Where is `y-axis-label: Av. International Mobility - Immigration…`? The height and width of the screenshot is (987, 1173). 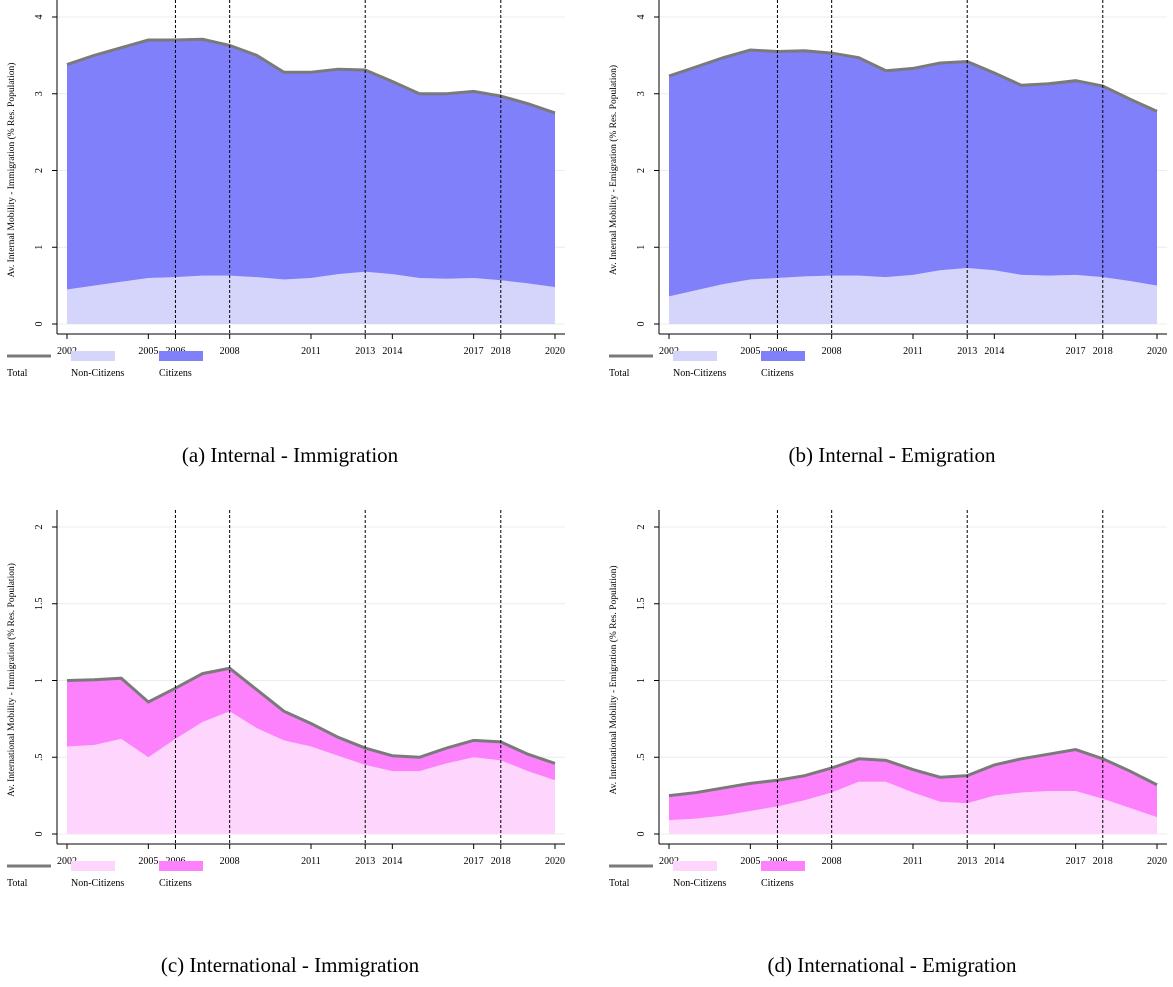
y-axis-label: Av. International Mobility - Immigration… is located at coordinates (11, 680).